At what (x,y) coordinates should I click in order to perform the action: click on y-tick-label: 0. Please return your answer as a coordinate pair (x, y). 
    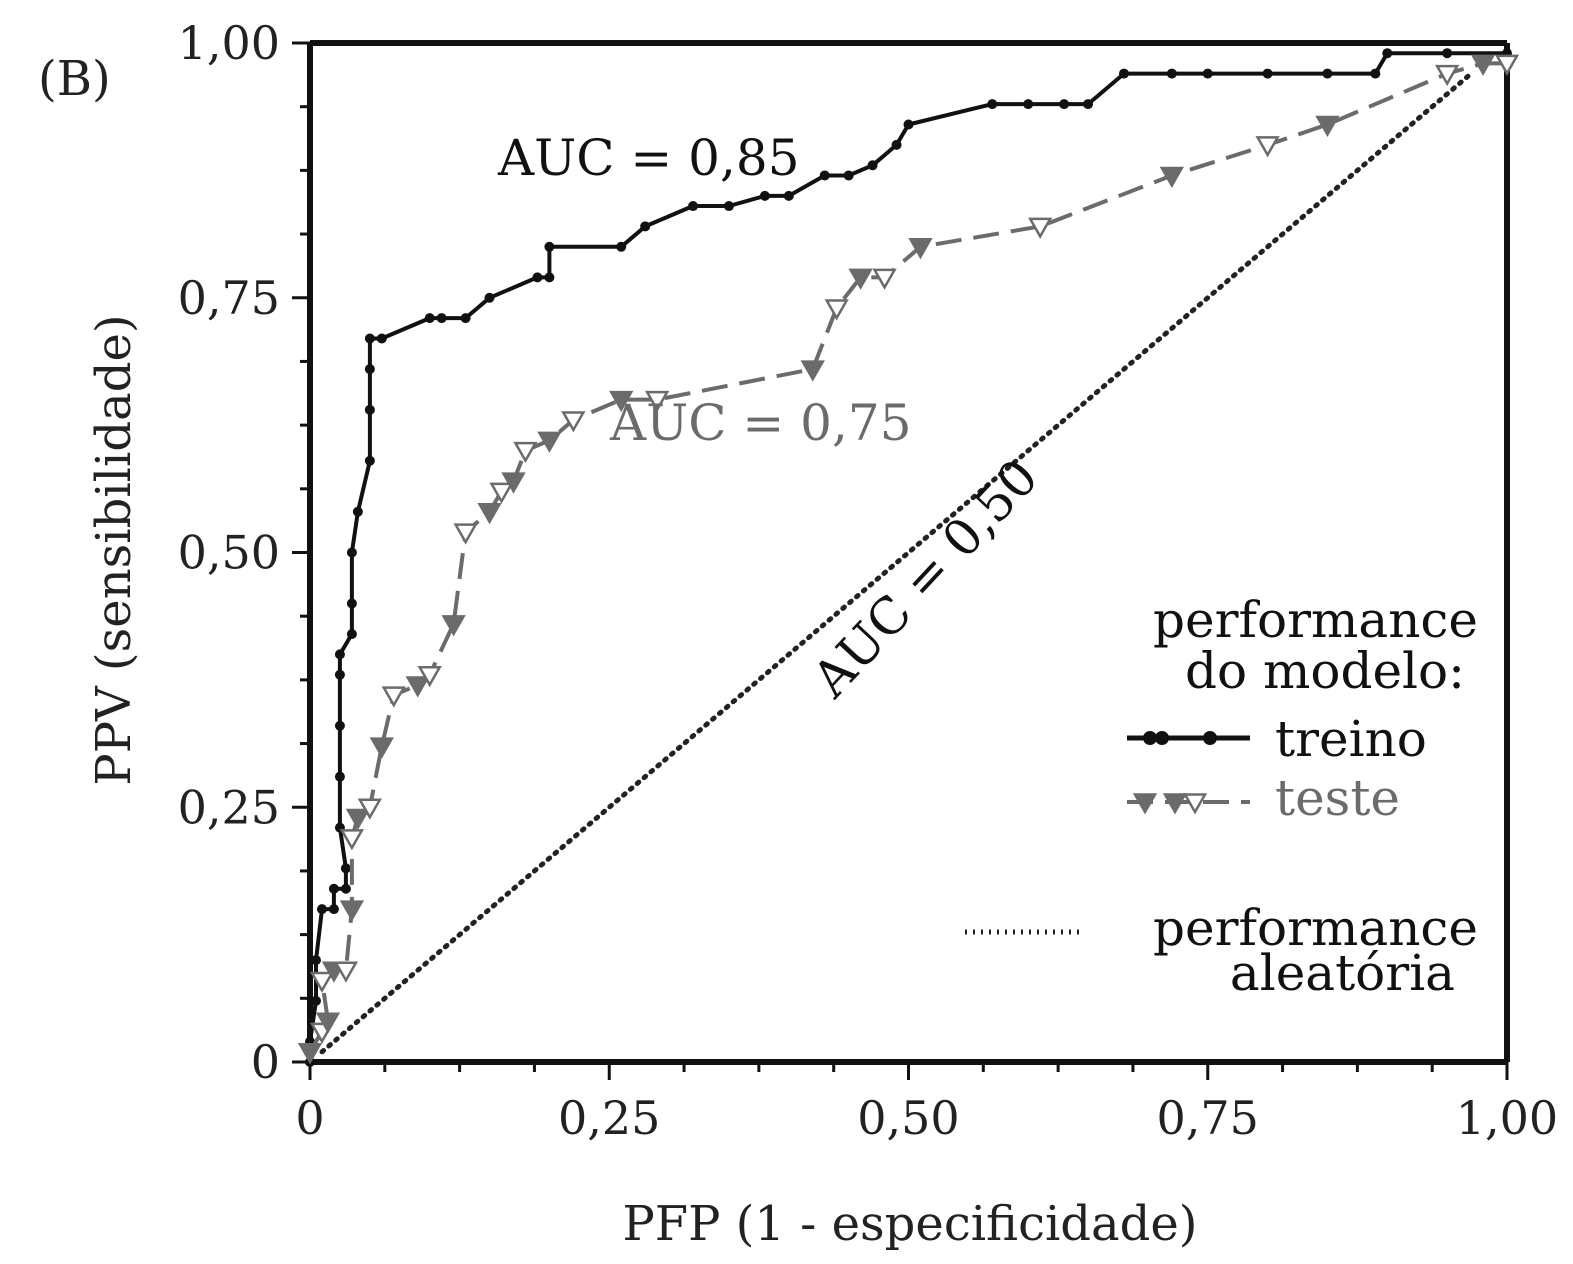
    Looking at the image, I should click on (265, 1062).